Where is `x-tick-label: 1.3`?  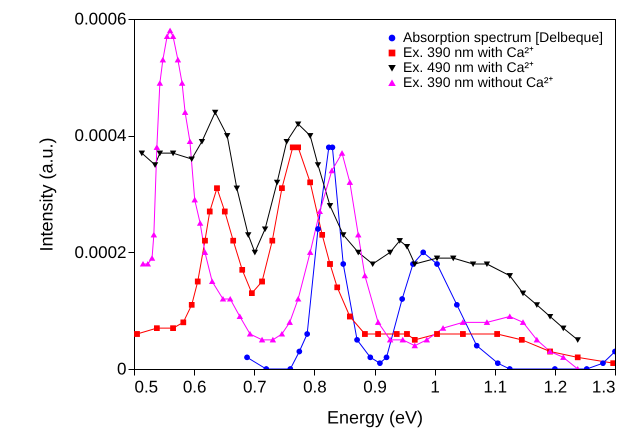
x-tick-label: 1.3 is located at coordinates (604, 387).